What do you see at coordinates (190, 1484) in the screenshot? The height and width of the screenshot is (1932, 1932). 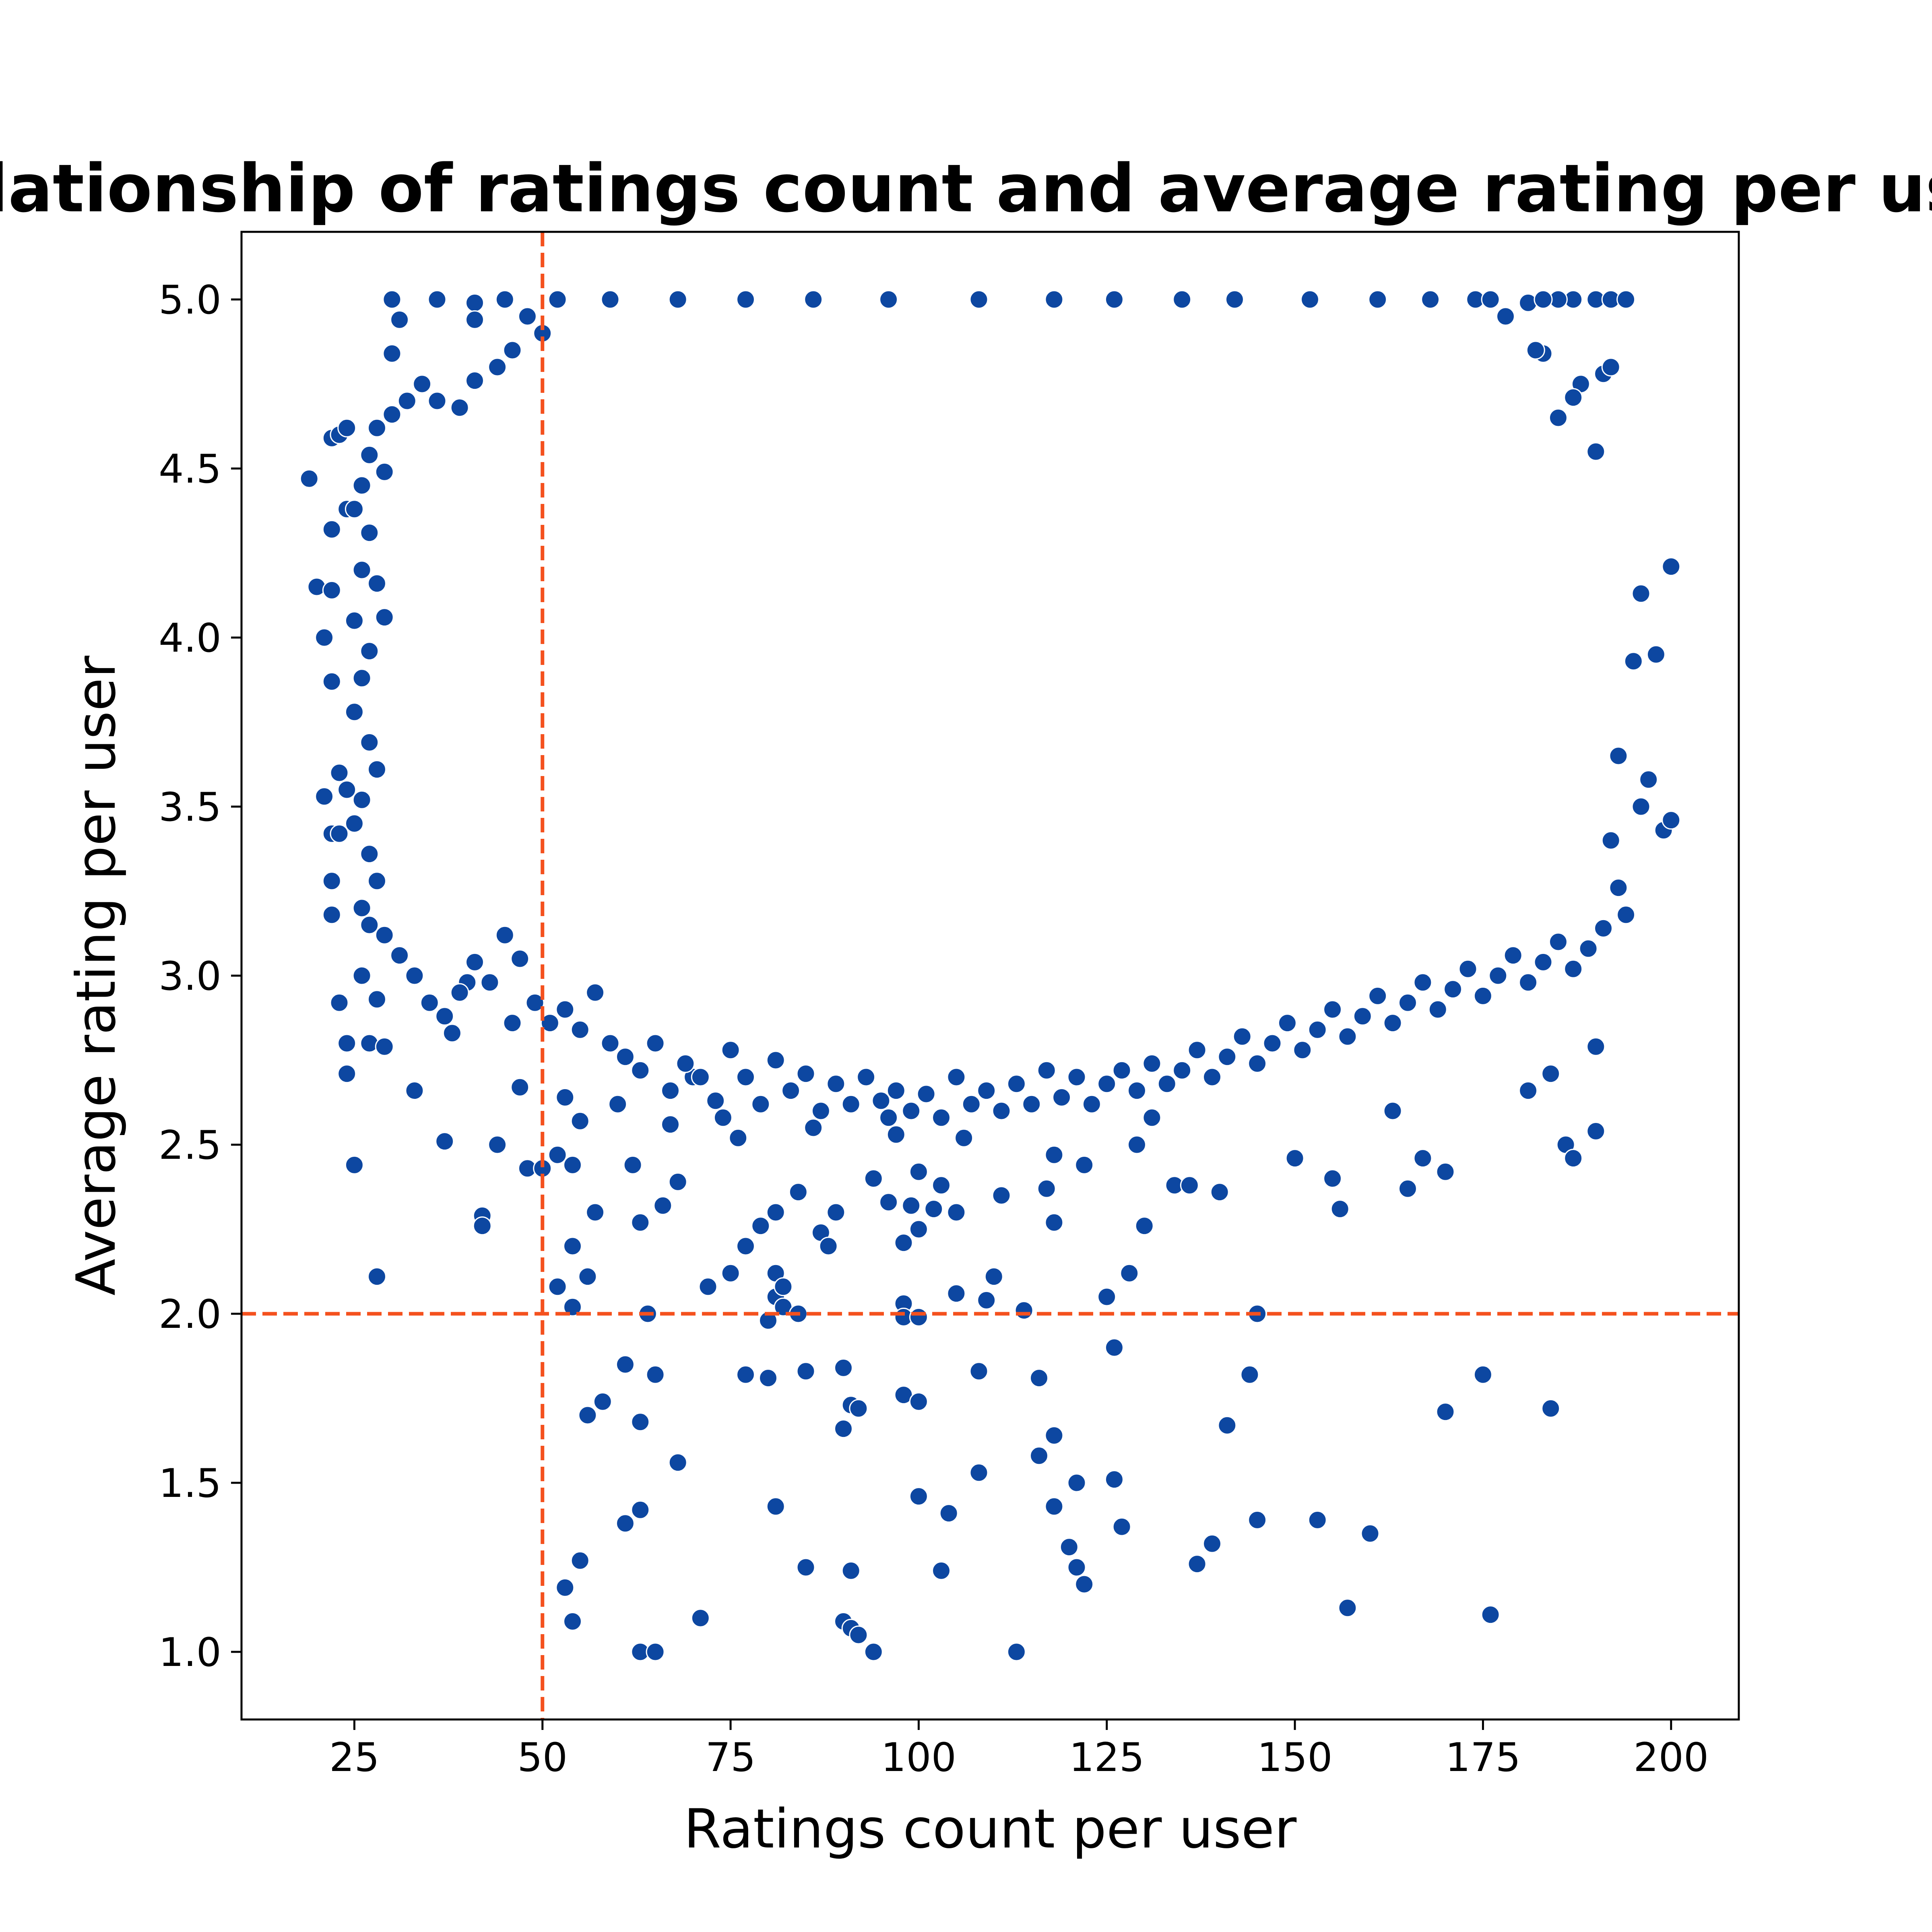 I see `y-tick-label: 1.5` at bounding box center [190, 1484].